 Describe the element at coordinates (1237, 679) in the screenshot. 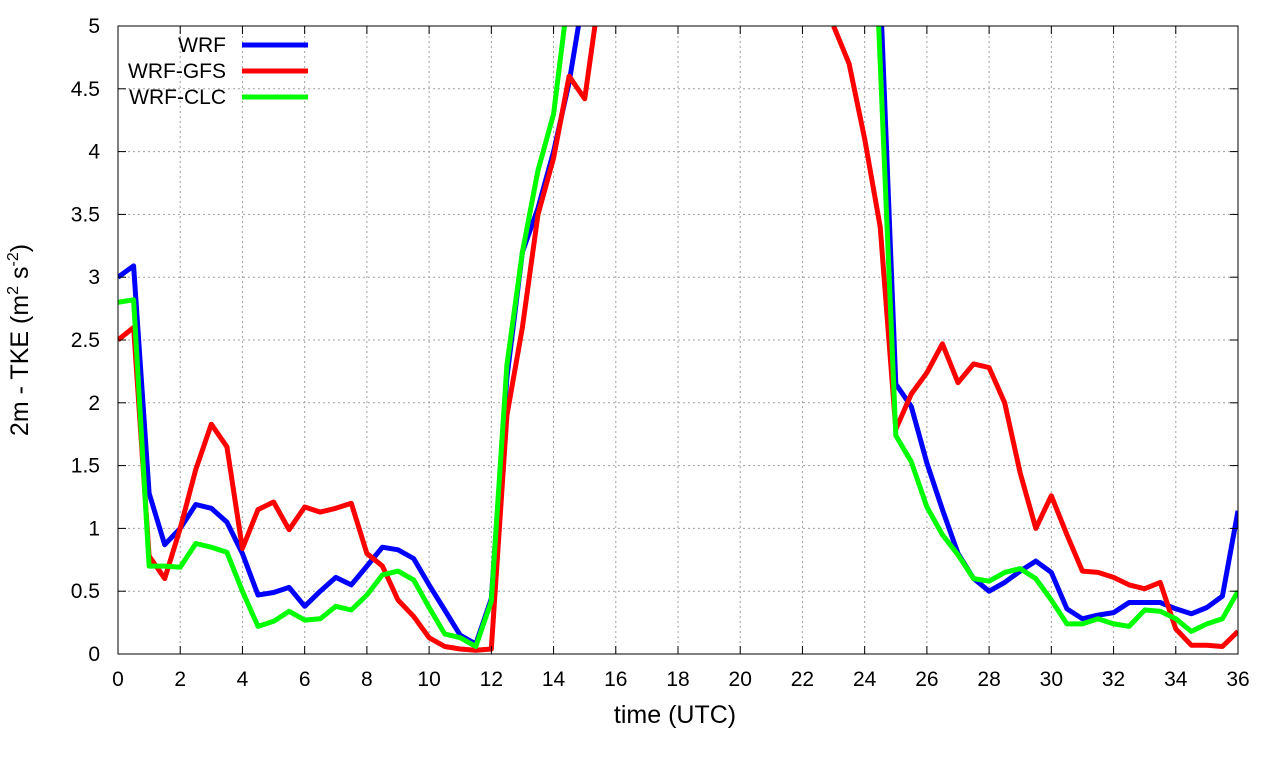

I see `x-tick-label: 36` at that location.